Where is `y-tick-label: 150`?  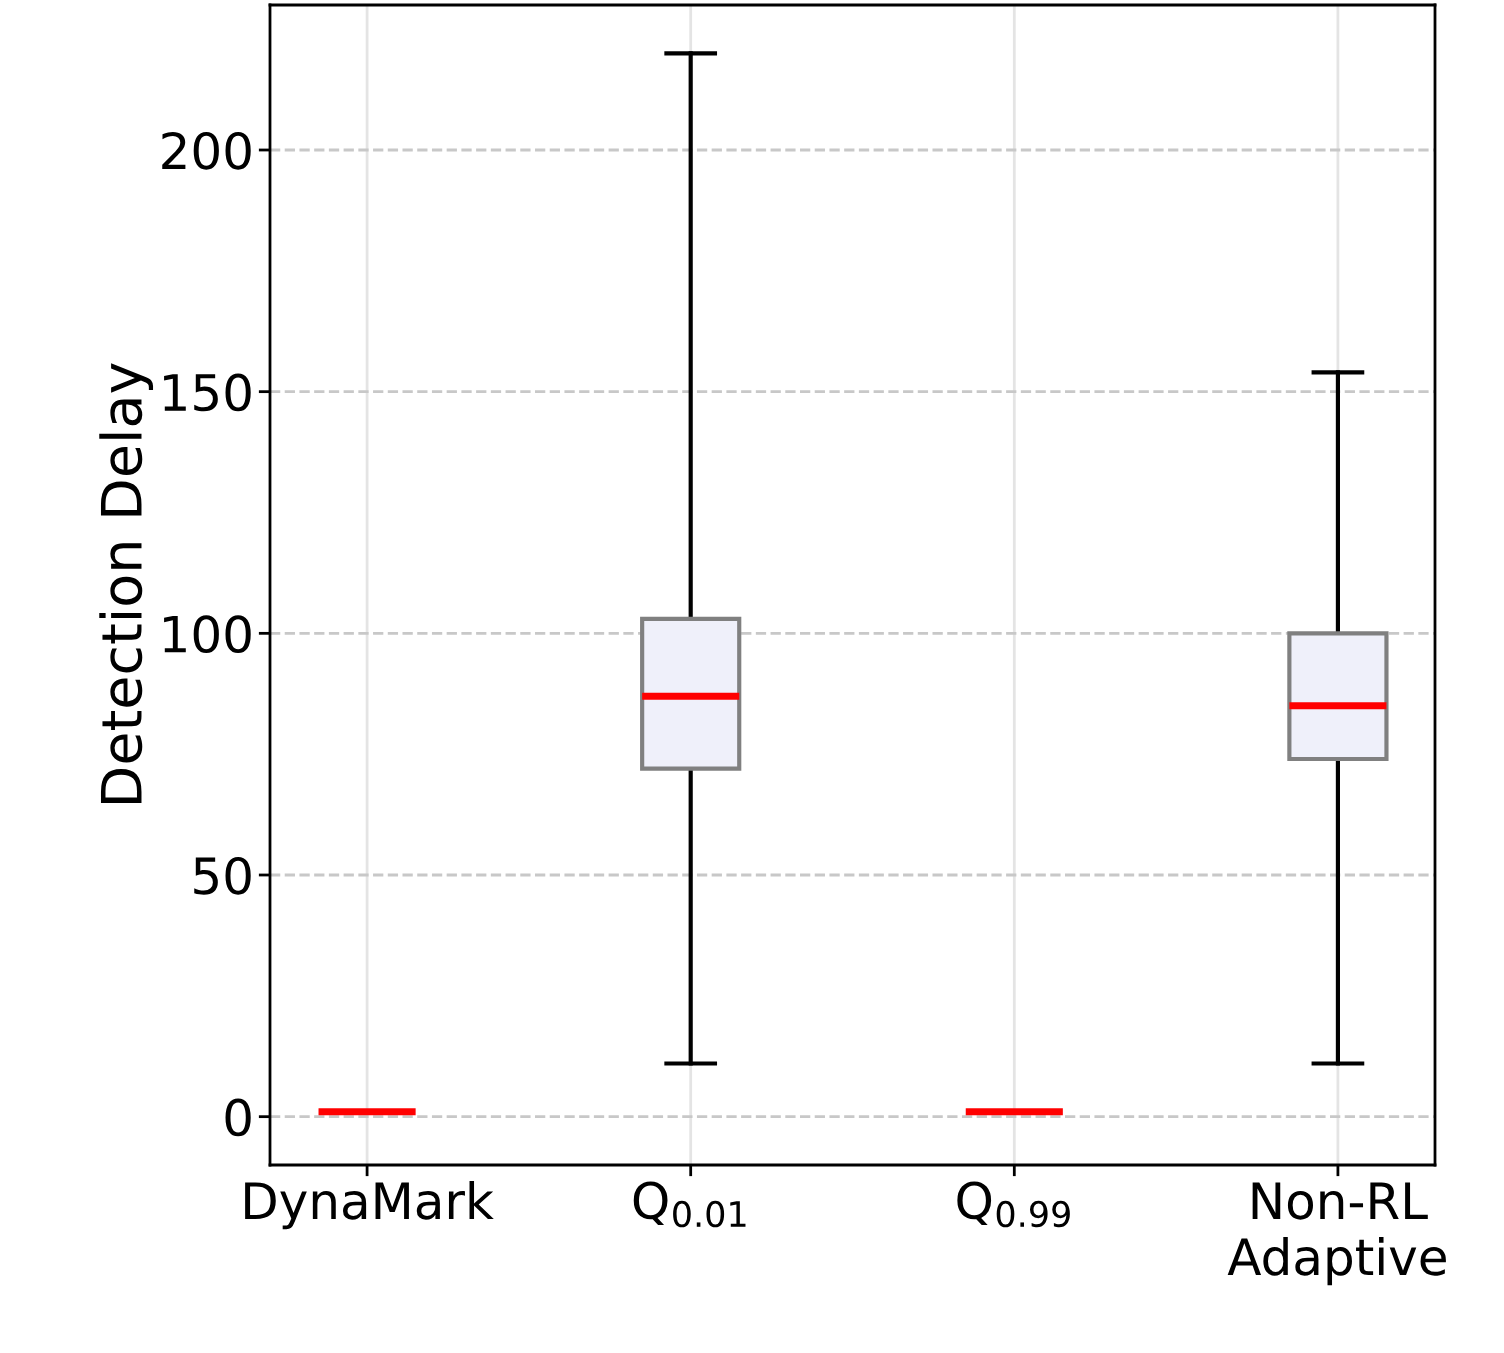 y-tick-label: 150 is located at coordinates (207, 392).